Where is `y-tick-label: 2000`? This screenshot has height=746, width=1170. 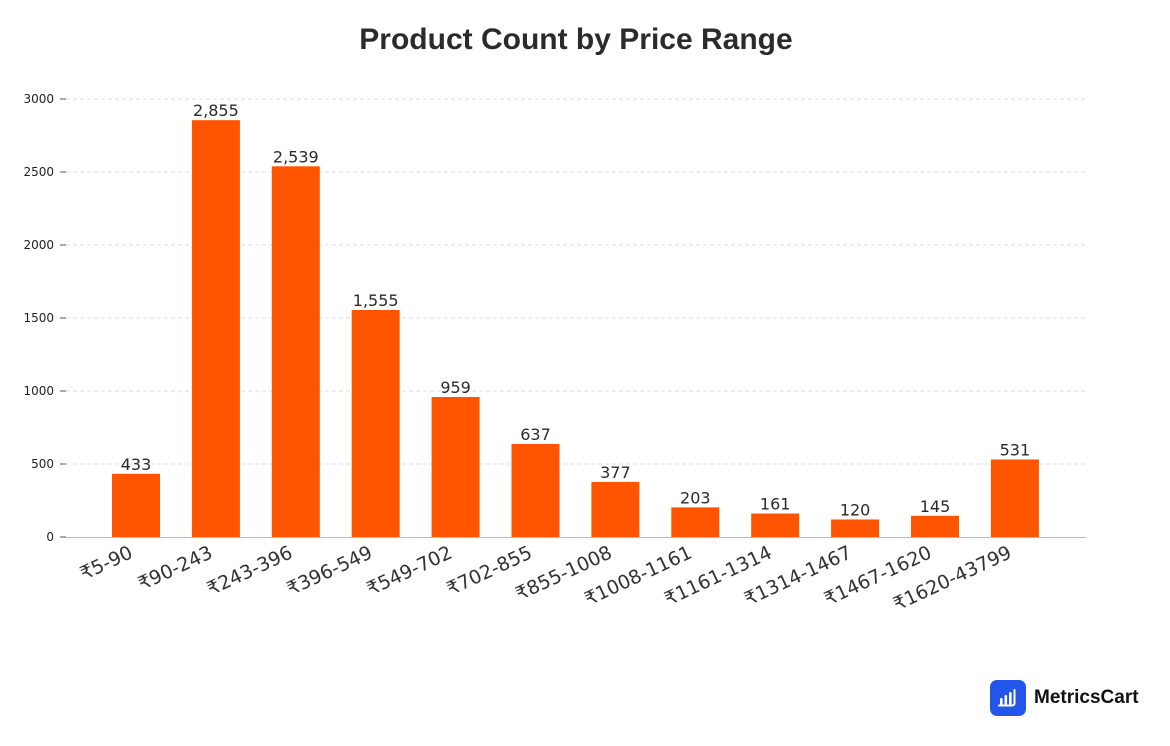 y-tick-label: 2000 is located at coordinates (38, 245).